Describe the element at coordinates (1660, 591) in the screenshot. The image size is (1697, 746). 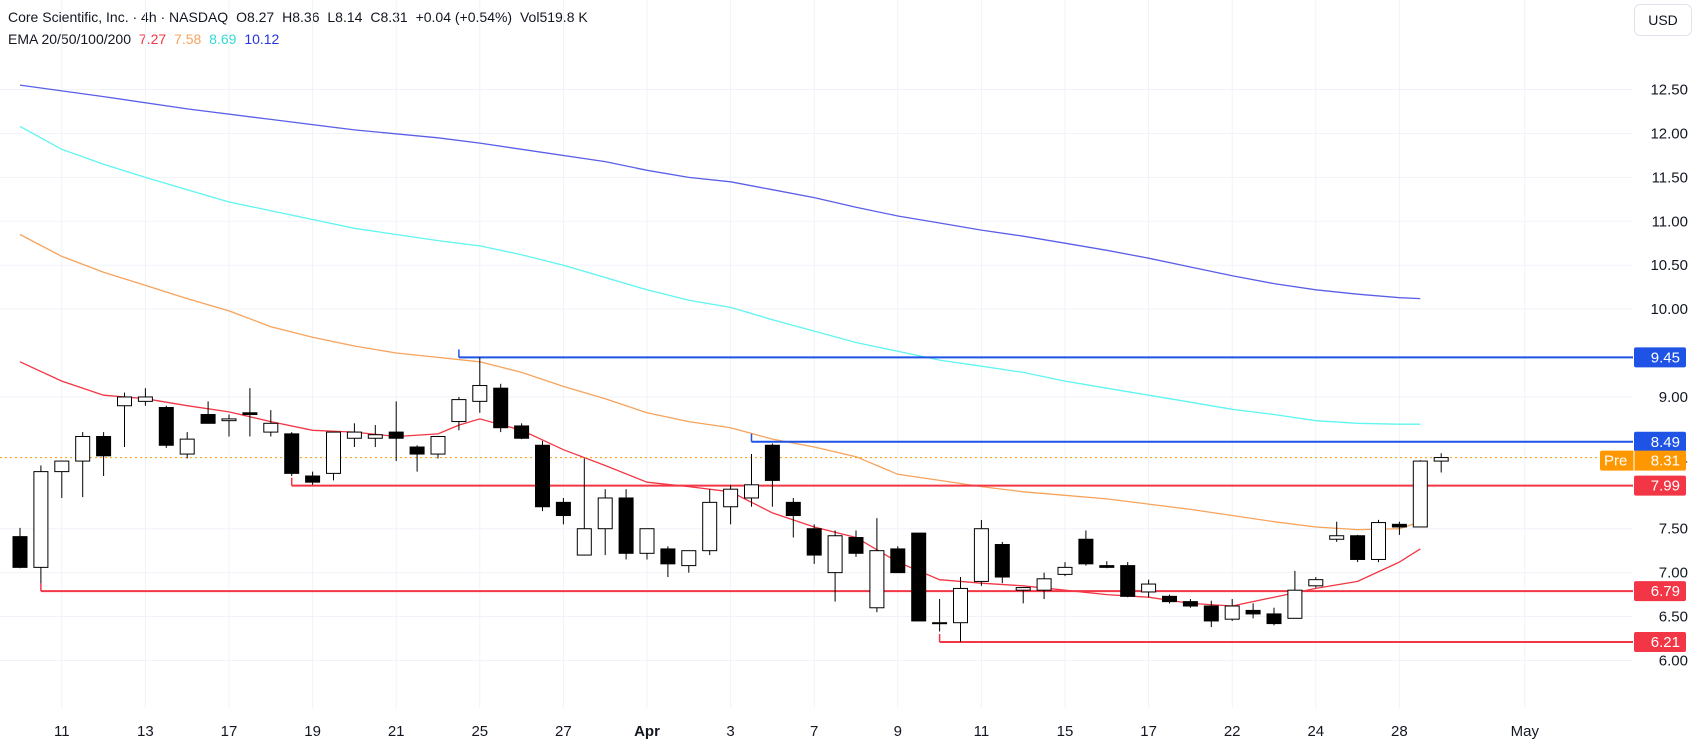
I see `level-tag-bg` at that location.